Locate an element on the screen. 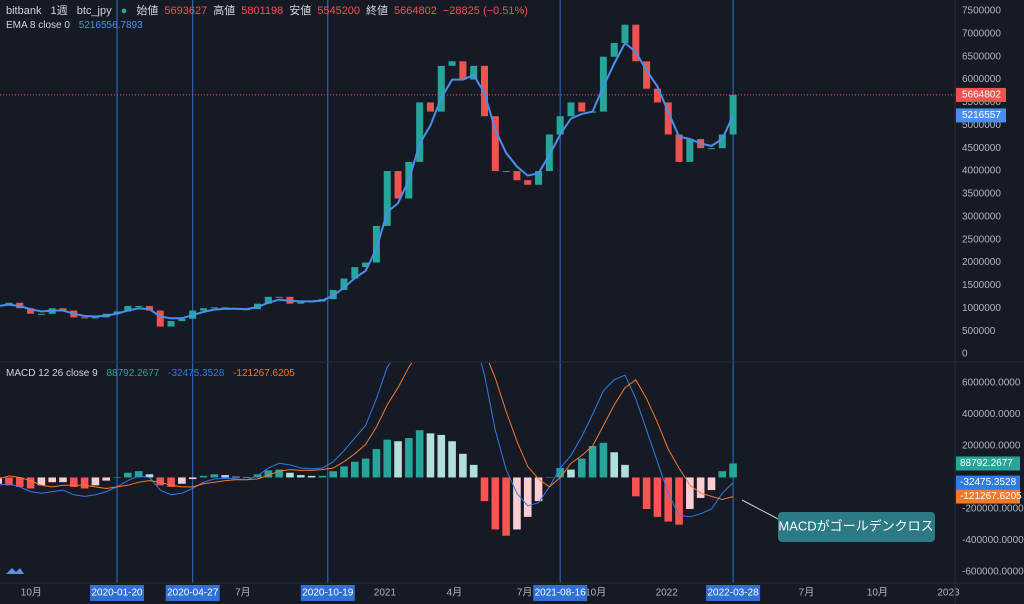 This screenshot has height=604, width=1024. ema-value: 5216556.7893 is located at coordinates (110, 25).